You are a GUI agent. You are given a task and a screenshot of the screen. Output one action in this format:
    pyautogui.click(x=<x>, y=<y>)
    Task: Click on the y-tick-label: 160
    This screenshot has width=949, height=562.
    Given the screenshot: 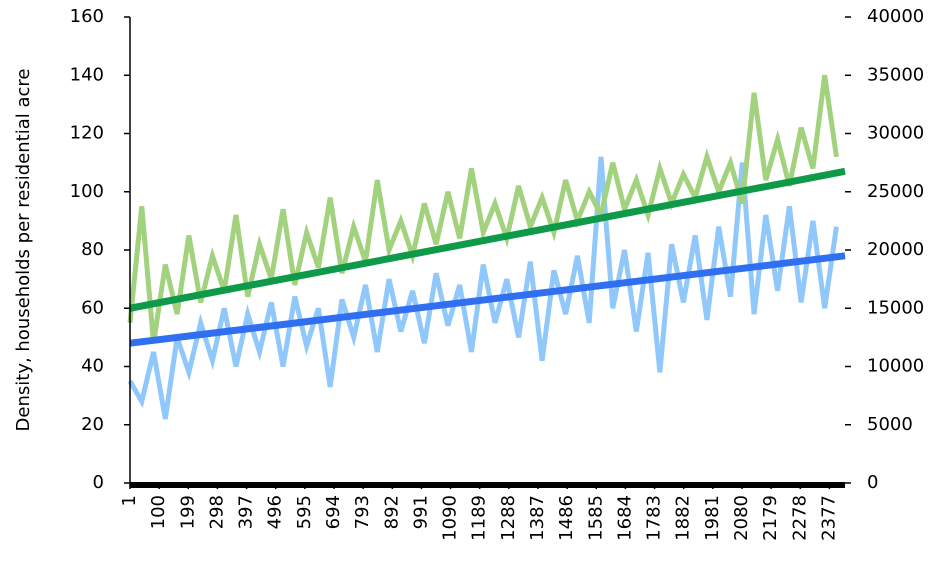 What is the action you would take?
    pyautogui.click(x=87, y=16)
    